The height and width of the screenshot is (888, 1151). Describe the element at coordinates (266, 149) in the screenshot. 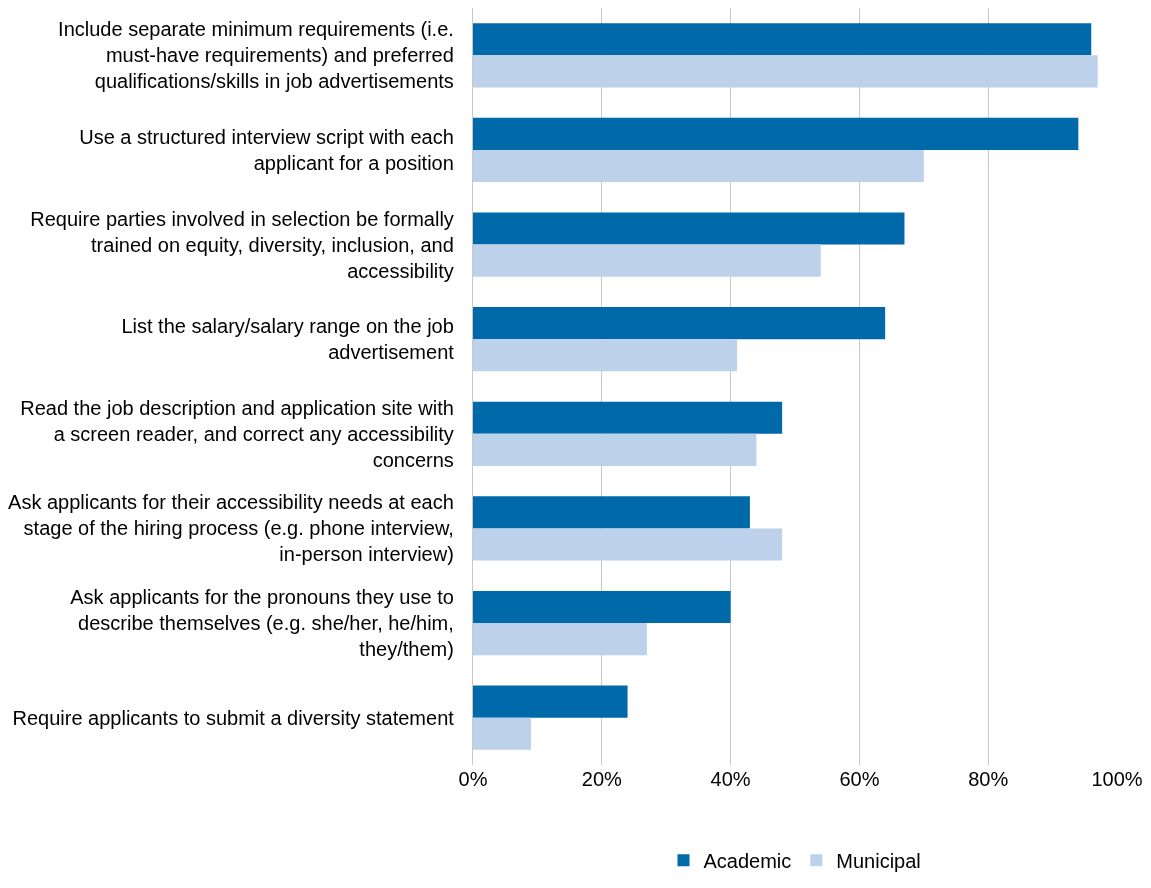

I see `y-tick-label: Use a structured interview script with each applicant for a position` at that location.